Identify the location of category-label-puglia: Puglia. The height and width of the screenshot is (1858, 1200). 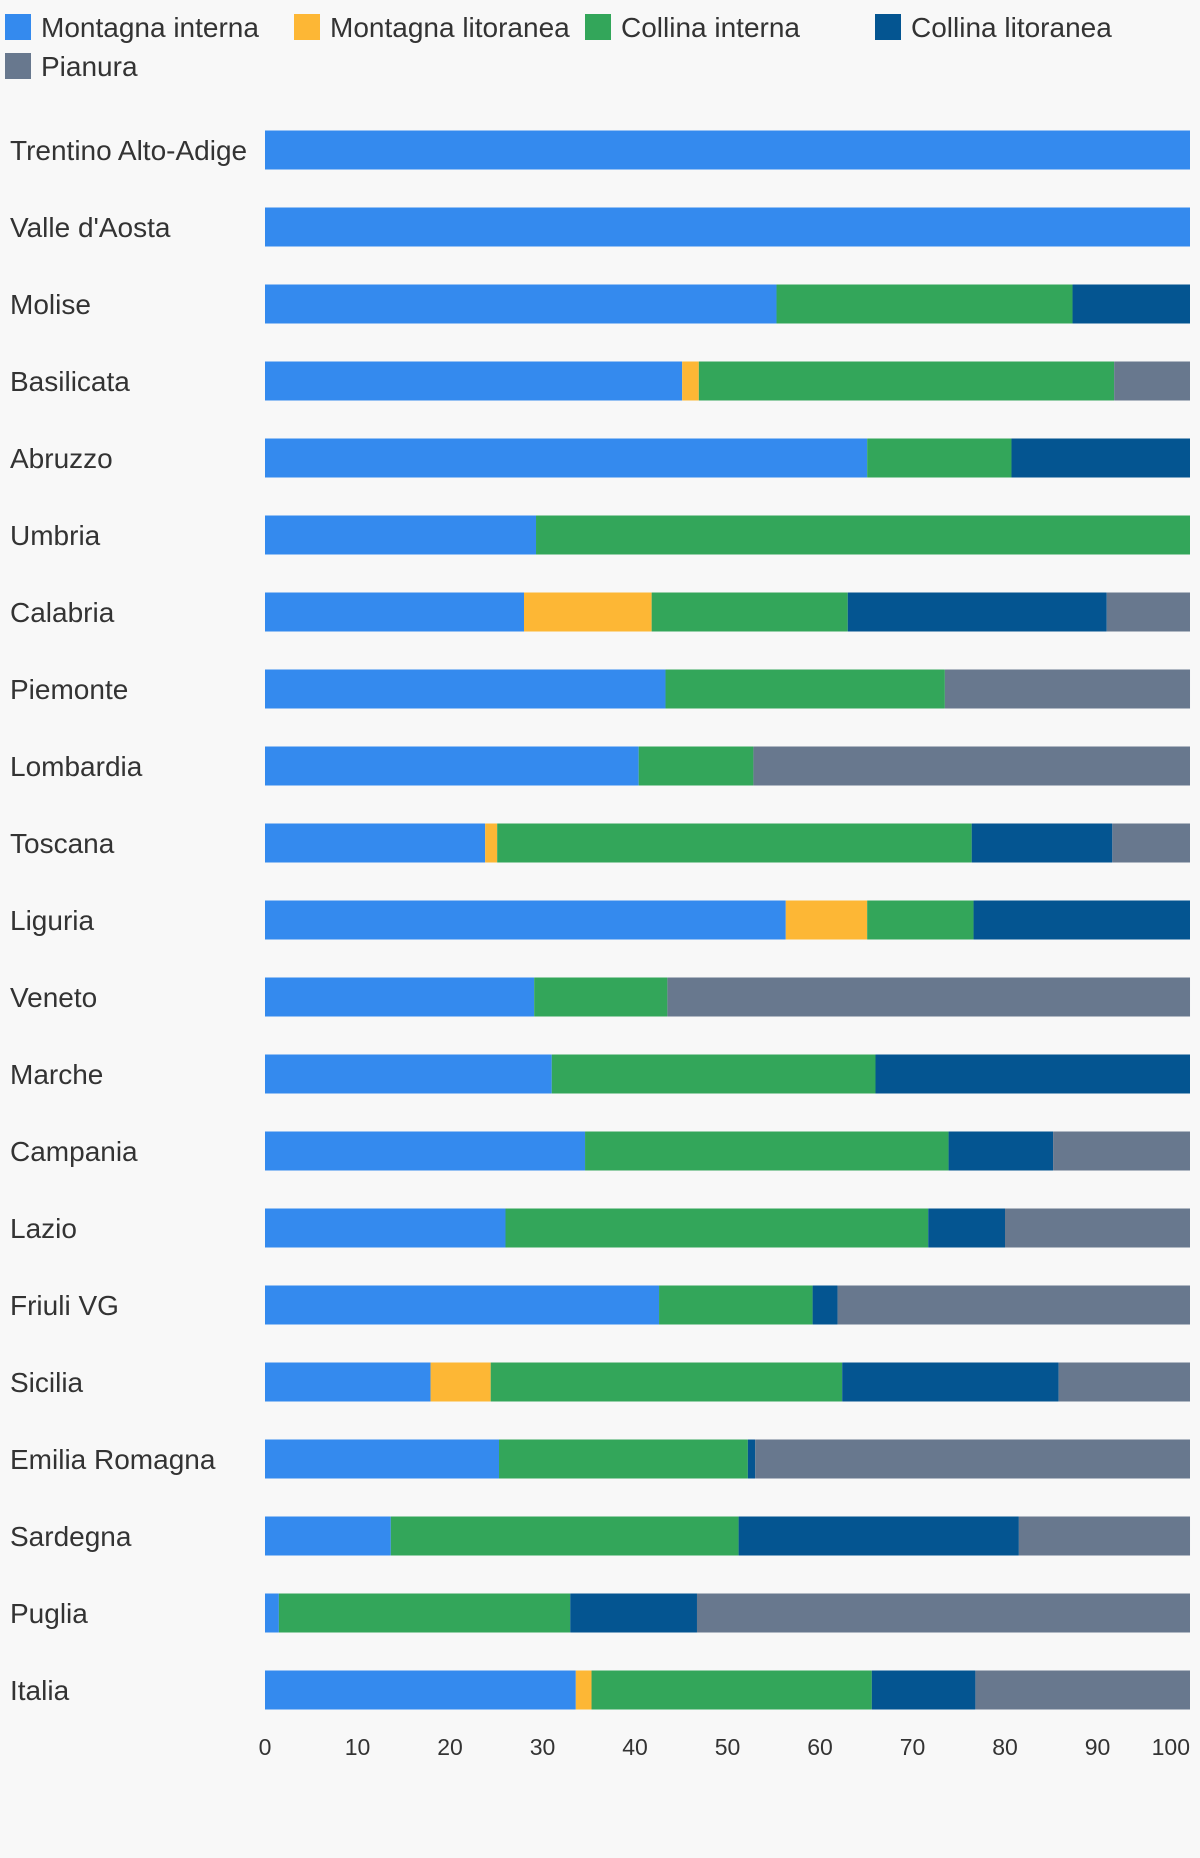
(49, 1613).